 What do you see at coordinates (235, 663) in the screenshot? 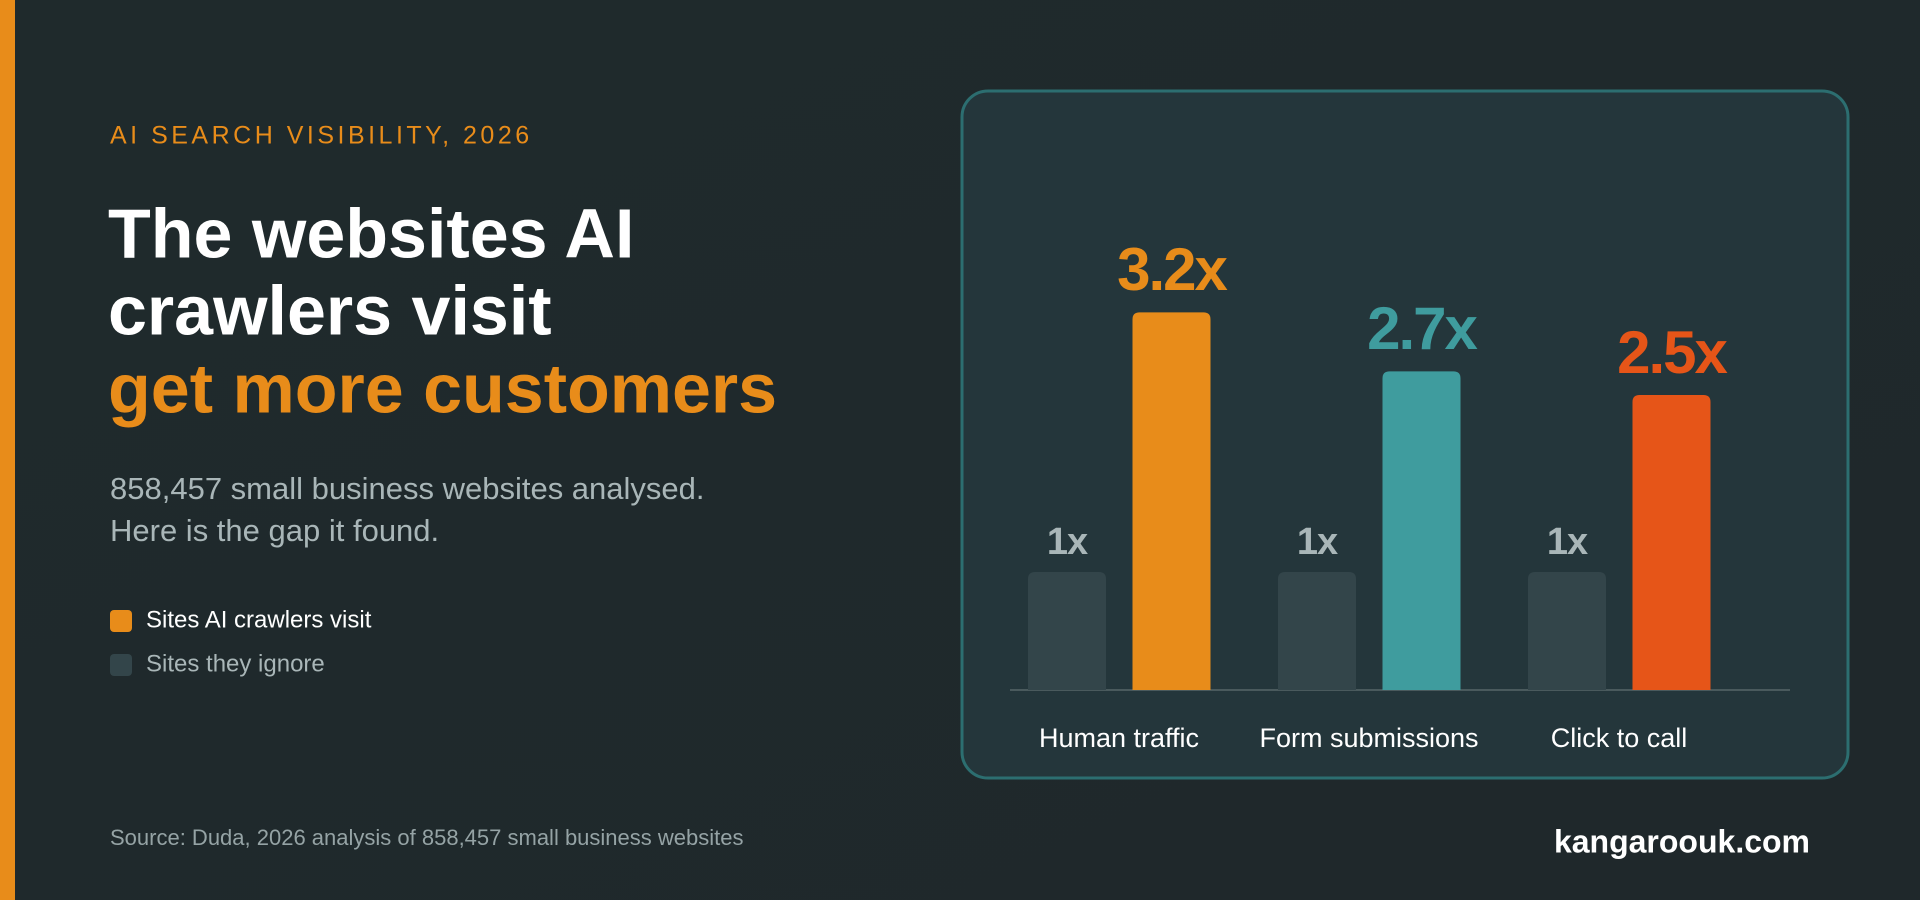
I see `legend-label: Sites they ignore` at bounding box center [235, 663].